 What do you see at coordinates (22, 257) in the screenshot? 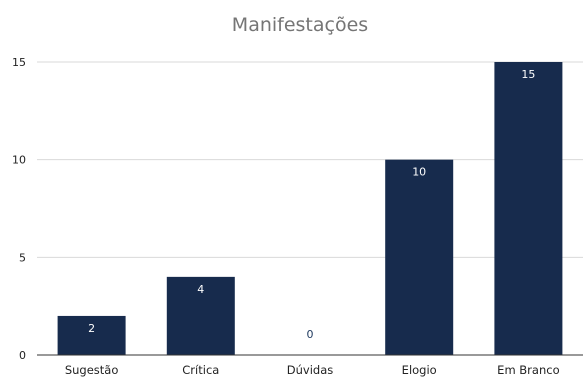
I see `y-tick-label: 5` at bounding box center [22, 257].